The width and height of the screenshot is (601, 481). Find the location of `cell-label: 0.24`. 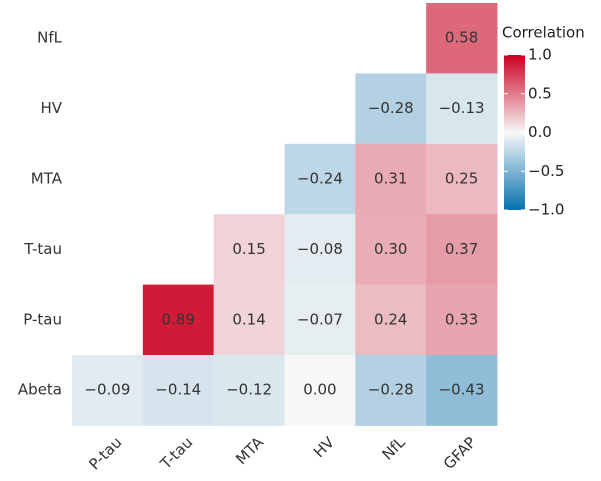

cell-label: 0.24 is located at coordinates (390, 319).